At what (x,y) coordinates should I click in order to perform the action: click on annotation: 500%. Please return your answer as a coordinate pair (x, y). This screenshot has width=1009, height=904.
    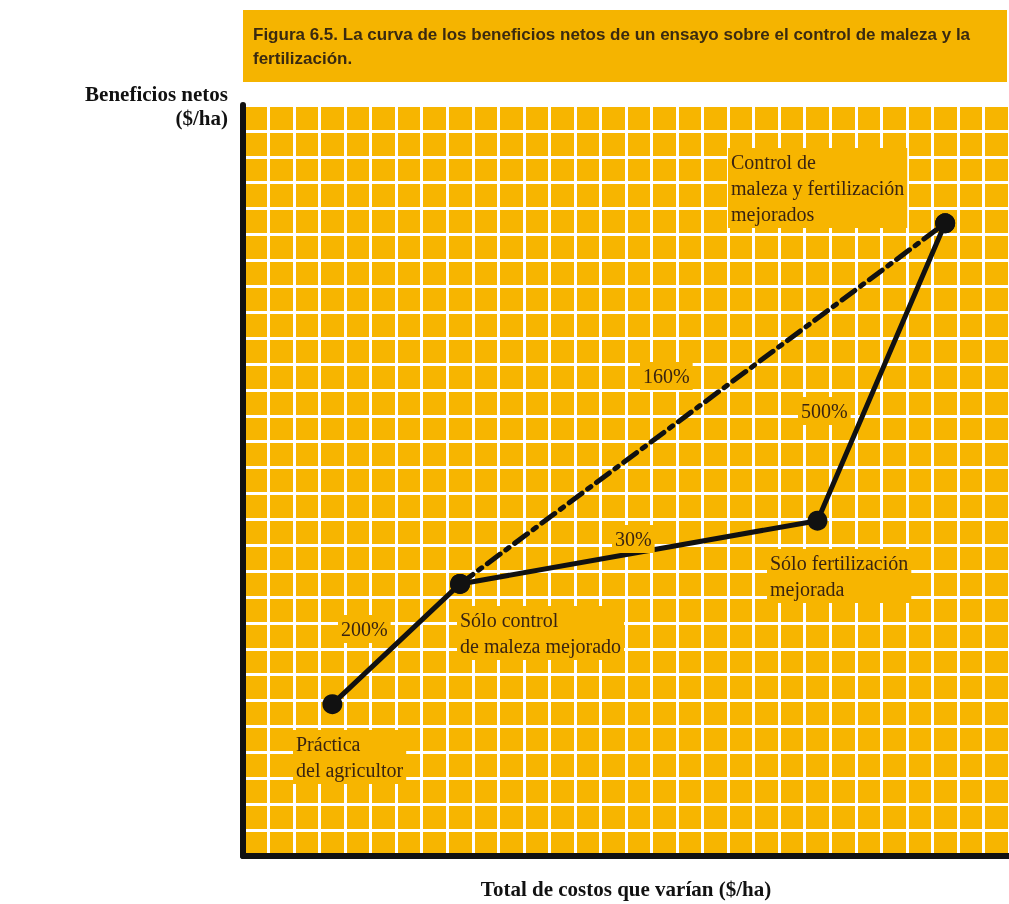
    Looking at the image, I should click on (824, 411).